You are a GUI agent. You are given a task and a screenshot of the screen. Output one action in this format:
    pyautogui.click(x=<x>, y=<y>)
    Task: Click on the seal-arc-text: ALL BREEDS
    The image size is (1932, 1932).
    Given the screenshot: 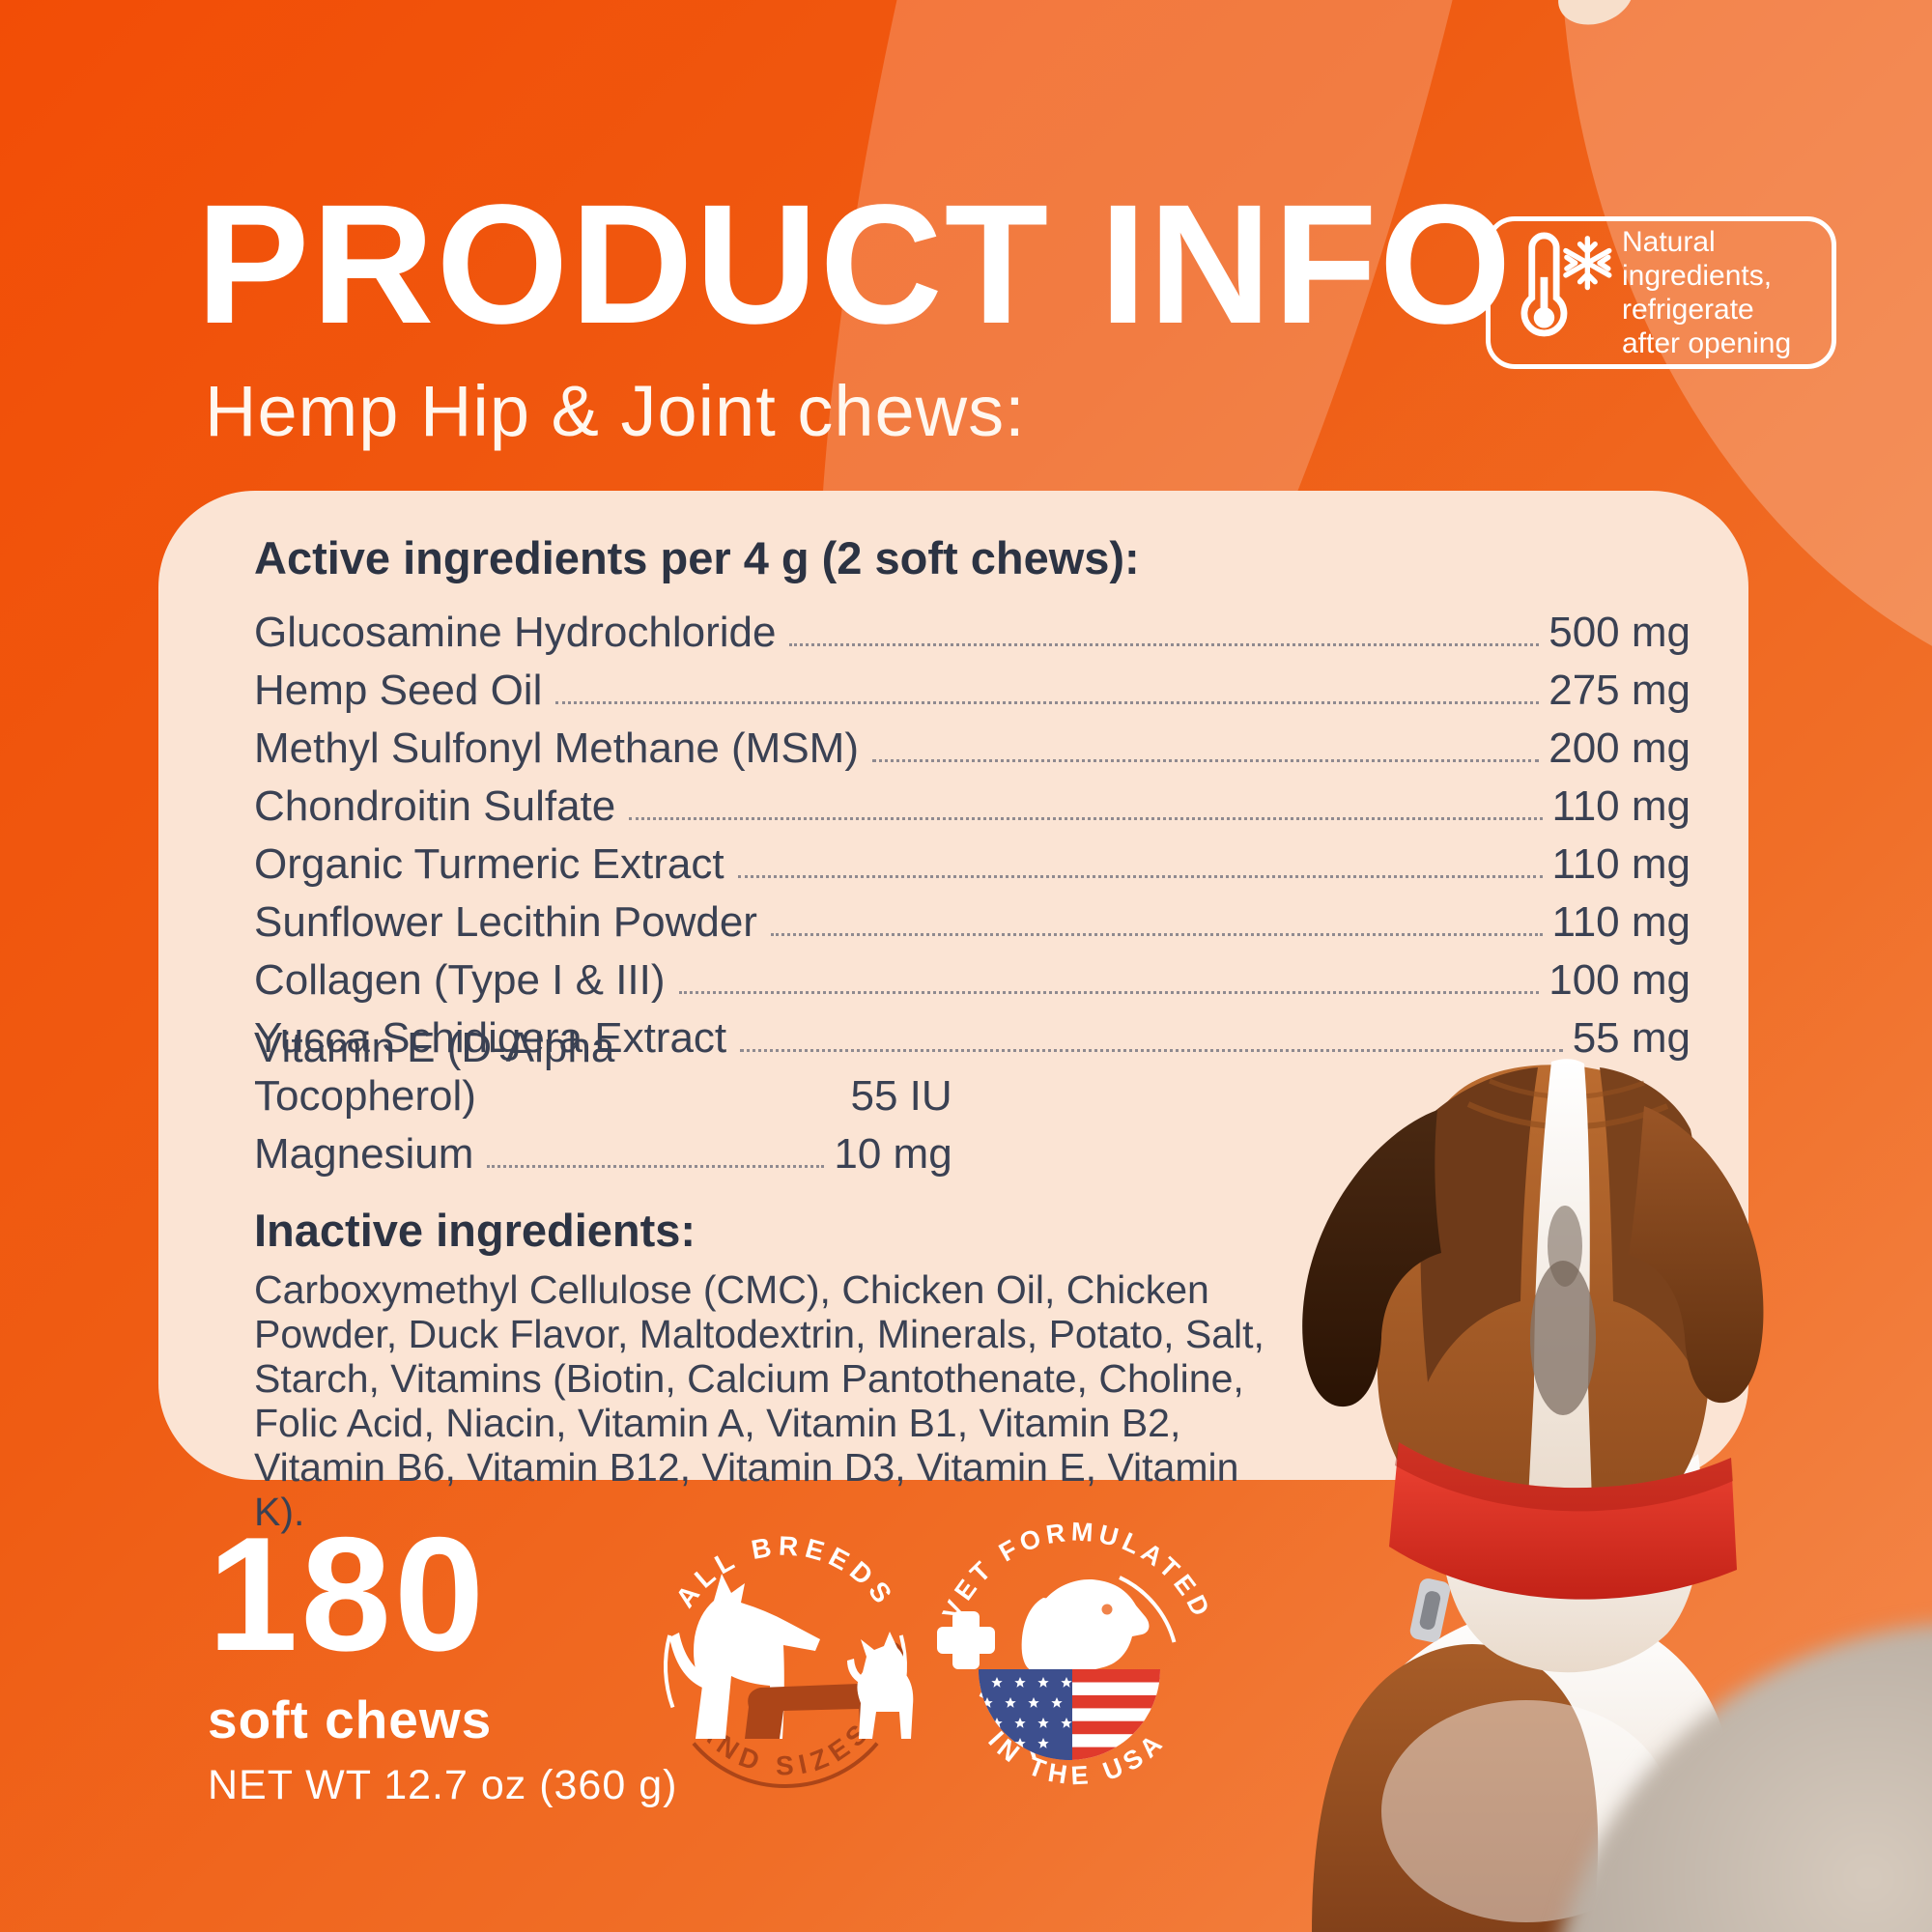 What is the action you would take?
    pyautogui.click(x=784, y=1572)
    